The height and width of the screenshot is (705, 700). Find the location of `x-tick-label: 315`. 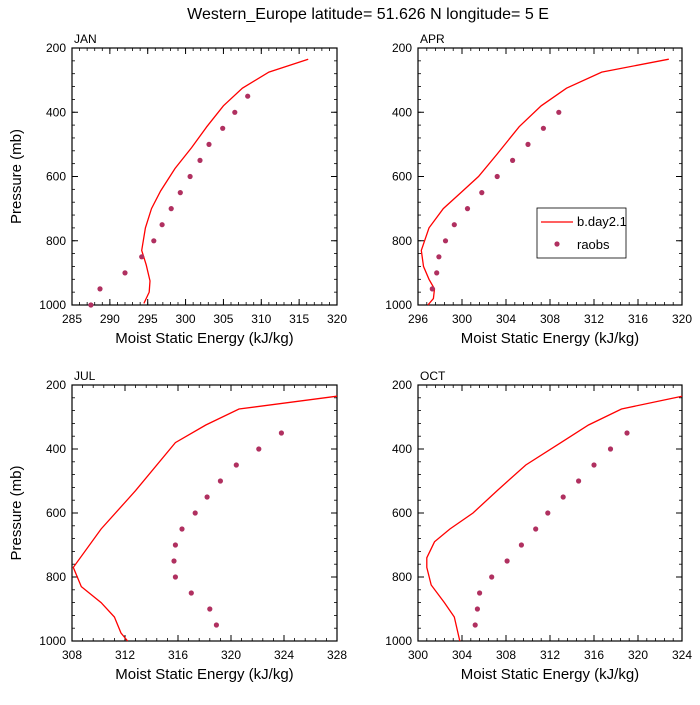

x-tick-label: 315 is located at coordinates (299, 319).